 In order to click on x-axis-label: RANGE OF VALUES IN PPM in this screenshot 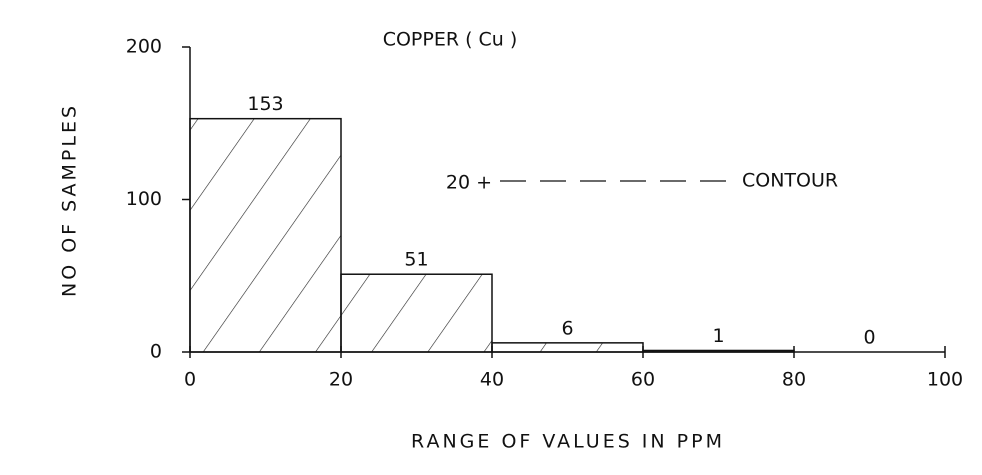, I will do `click(568, 442)`.